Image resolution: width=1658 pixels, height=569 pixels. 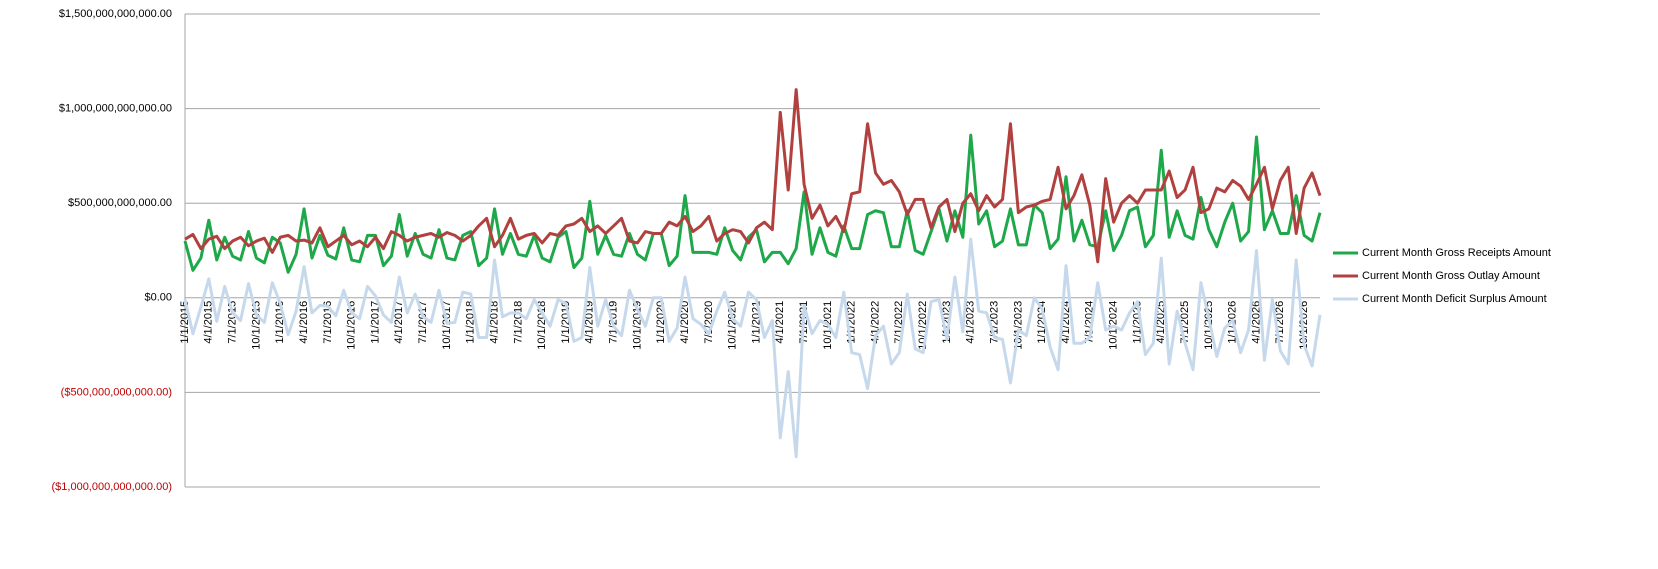 I want to click on x-tick-label: 4/1/2019, so click(x=590, y=322).